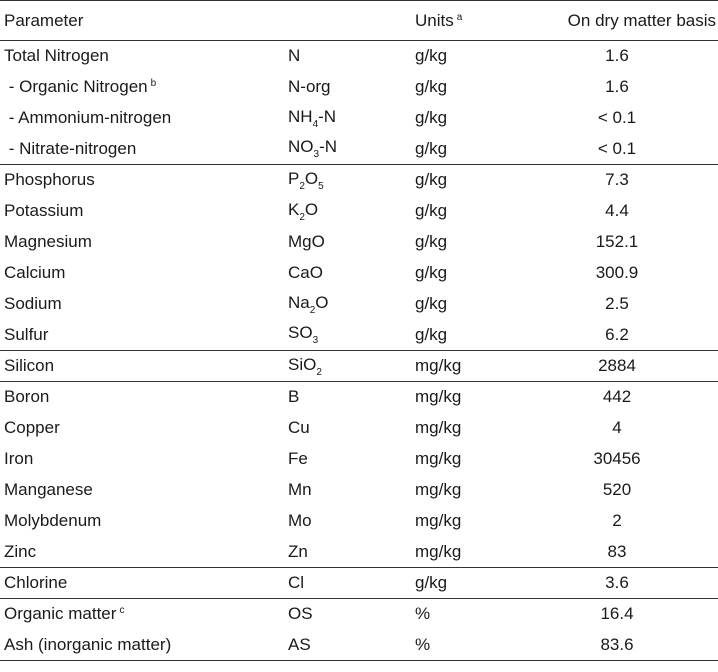 Image resolution: width=718 pixels, height=672 pixels. Describe the element at coordinates (347, 428) in the screenshot. I see `symbol-cell: Cu` at that location.